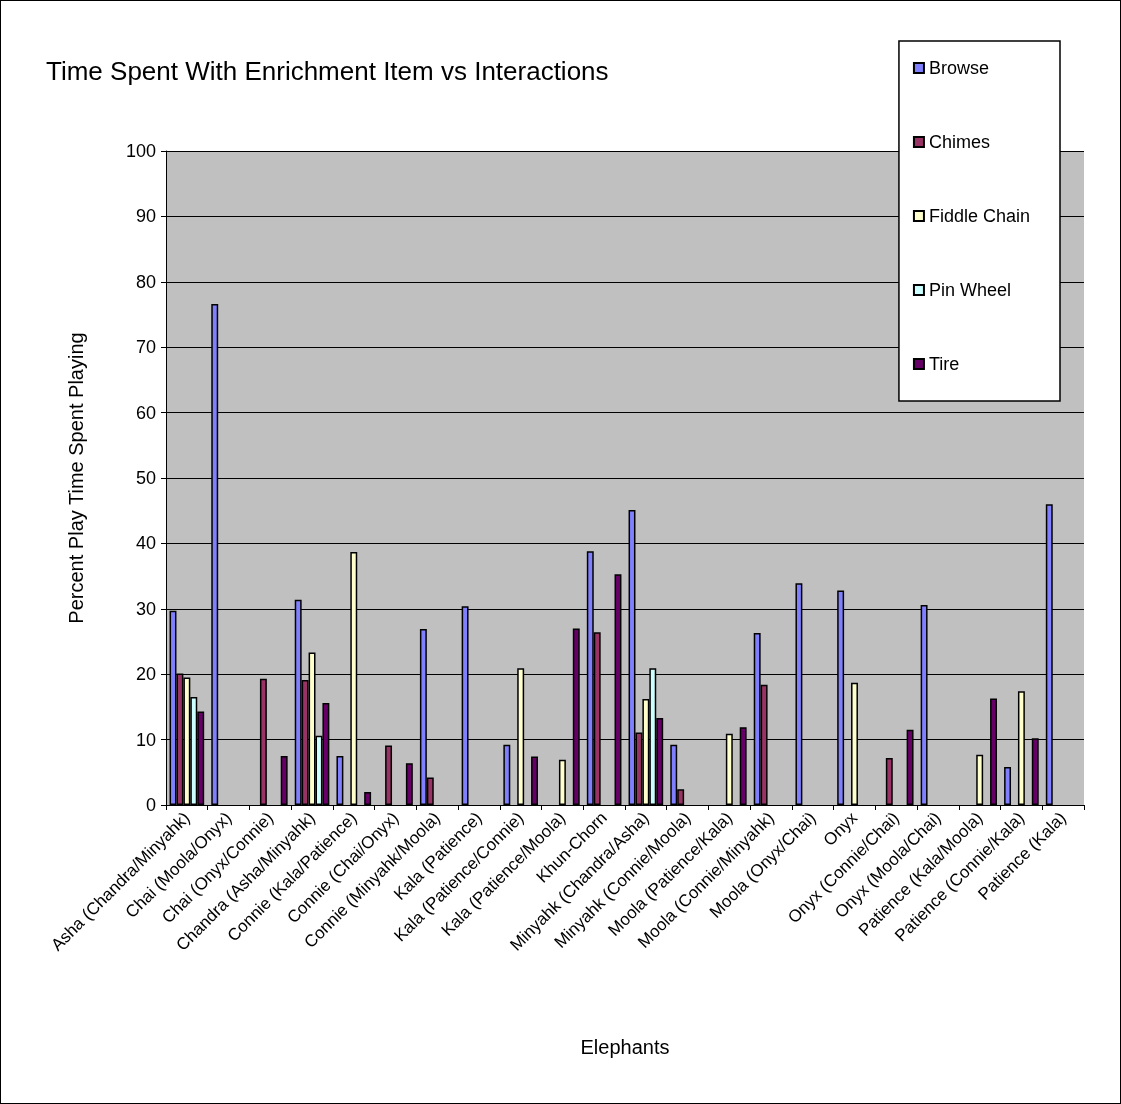 This screenshot has width=1121, height=1104. Describe the element at coordinates (76, 478) in the screenshot. I see `y-axis-title: Percent Play Time Spent Playing` at that location.